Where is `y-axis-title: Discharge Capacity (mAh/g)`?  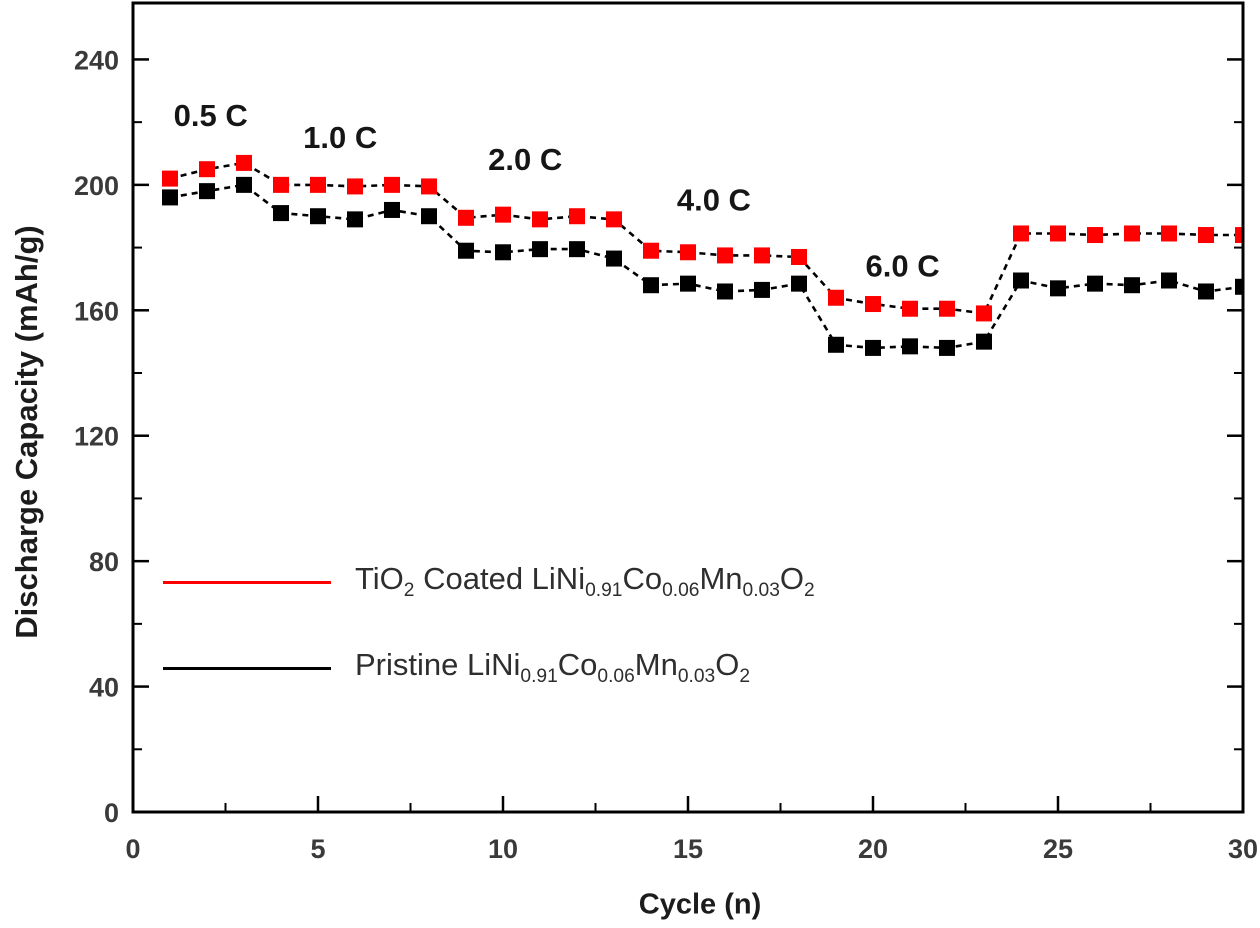 y-axis-title: Discharge Capacity (mAh/g) is located at coordinates (26, 432).